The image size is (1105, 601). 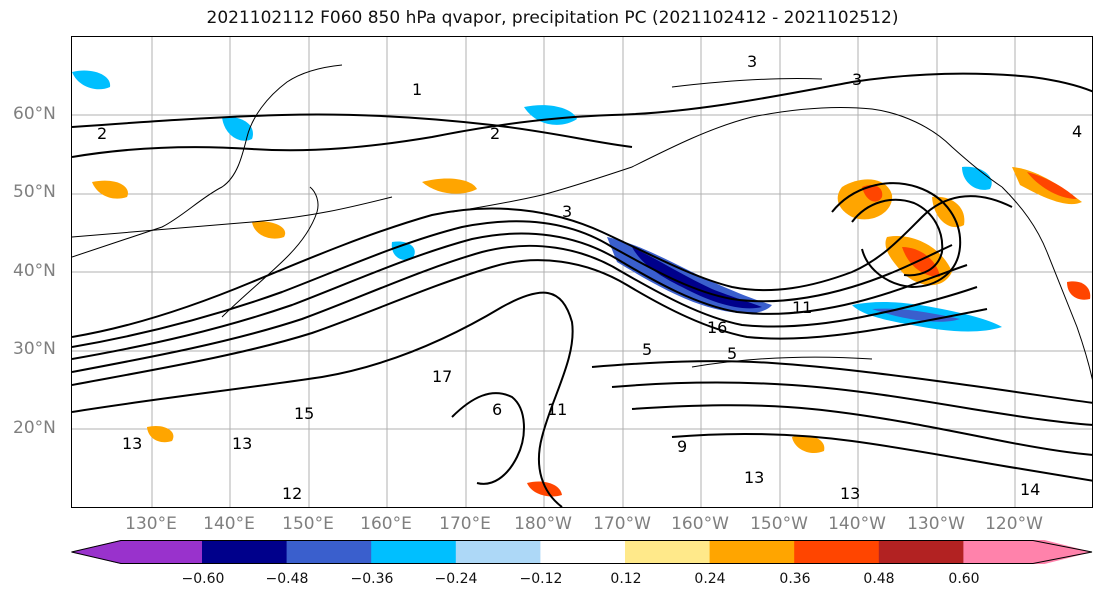 I want to click on contour-label: 1, so click(x=417, y=89).